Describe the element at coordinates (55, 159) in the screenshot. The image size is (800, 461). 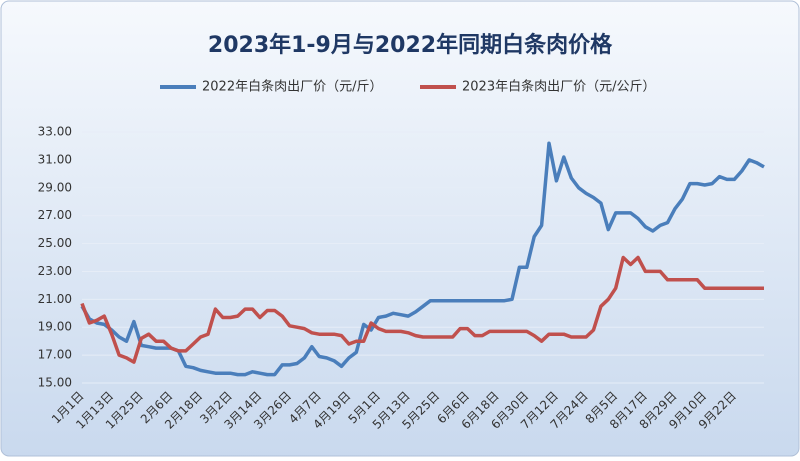
I see `y-tick-label: 31.00` at that location.